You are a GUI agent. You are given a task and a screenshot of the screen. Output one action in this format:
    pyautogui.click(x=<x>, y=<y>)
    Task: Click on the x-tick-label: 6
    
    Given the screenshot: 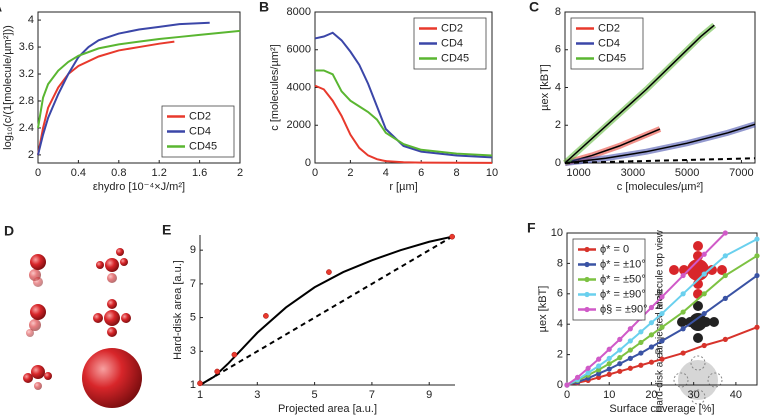 What is the action you would take?
    pyautogui.click(x=421, y=173)
    